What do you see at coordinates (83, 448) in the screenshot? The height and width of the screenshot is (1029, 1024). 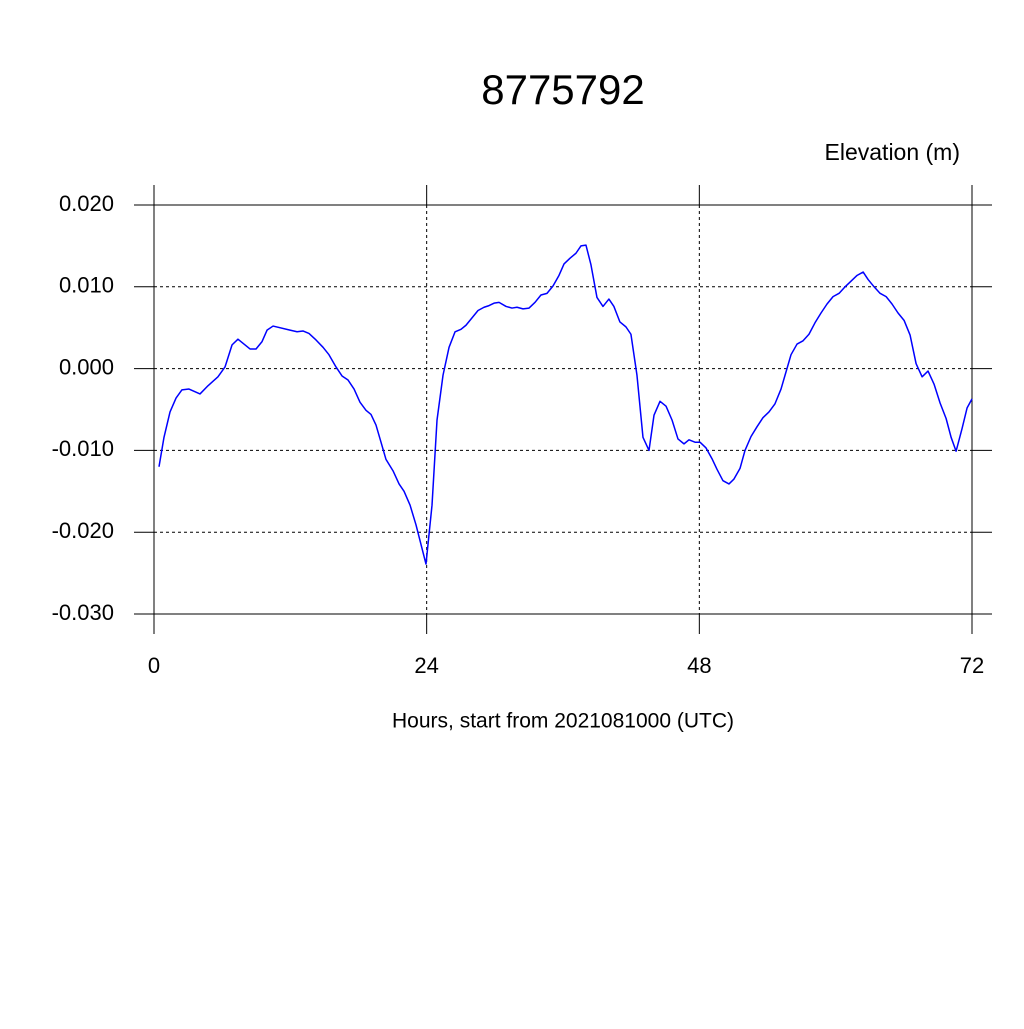 I see `y-tick-label: -0.010` at bounding box center [83, 448].